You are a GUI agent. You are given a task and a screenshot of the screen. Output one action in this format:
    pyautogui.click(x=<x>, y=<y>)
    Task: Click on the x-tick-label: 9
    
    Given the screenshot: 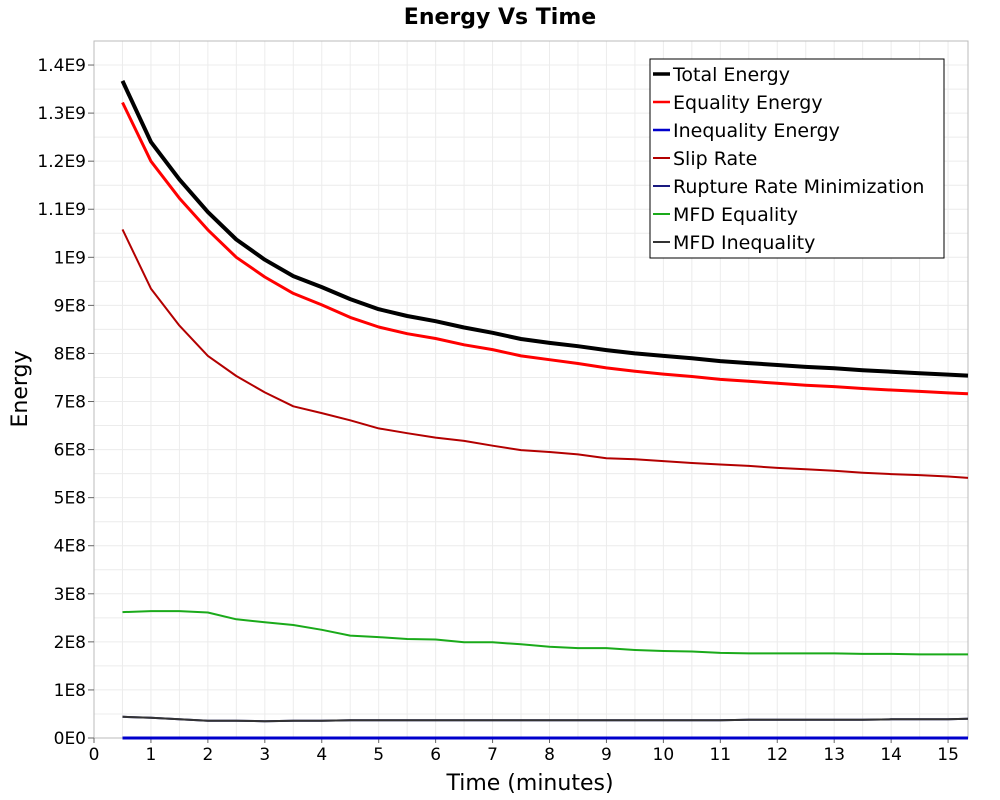 What is the action you would take?
    pyautogui.click(x=606, y=755)
    